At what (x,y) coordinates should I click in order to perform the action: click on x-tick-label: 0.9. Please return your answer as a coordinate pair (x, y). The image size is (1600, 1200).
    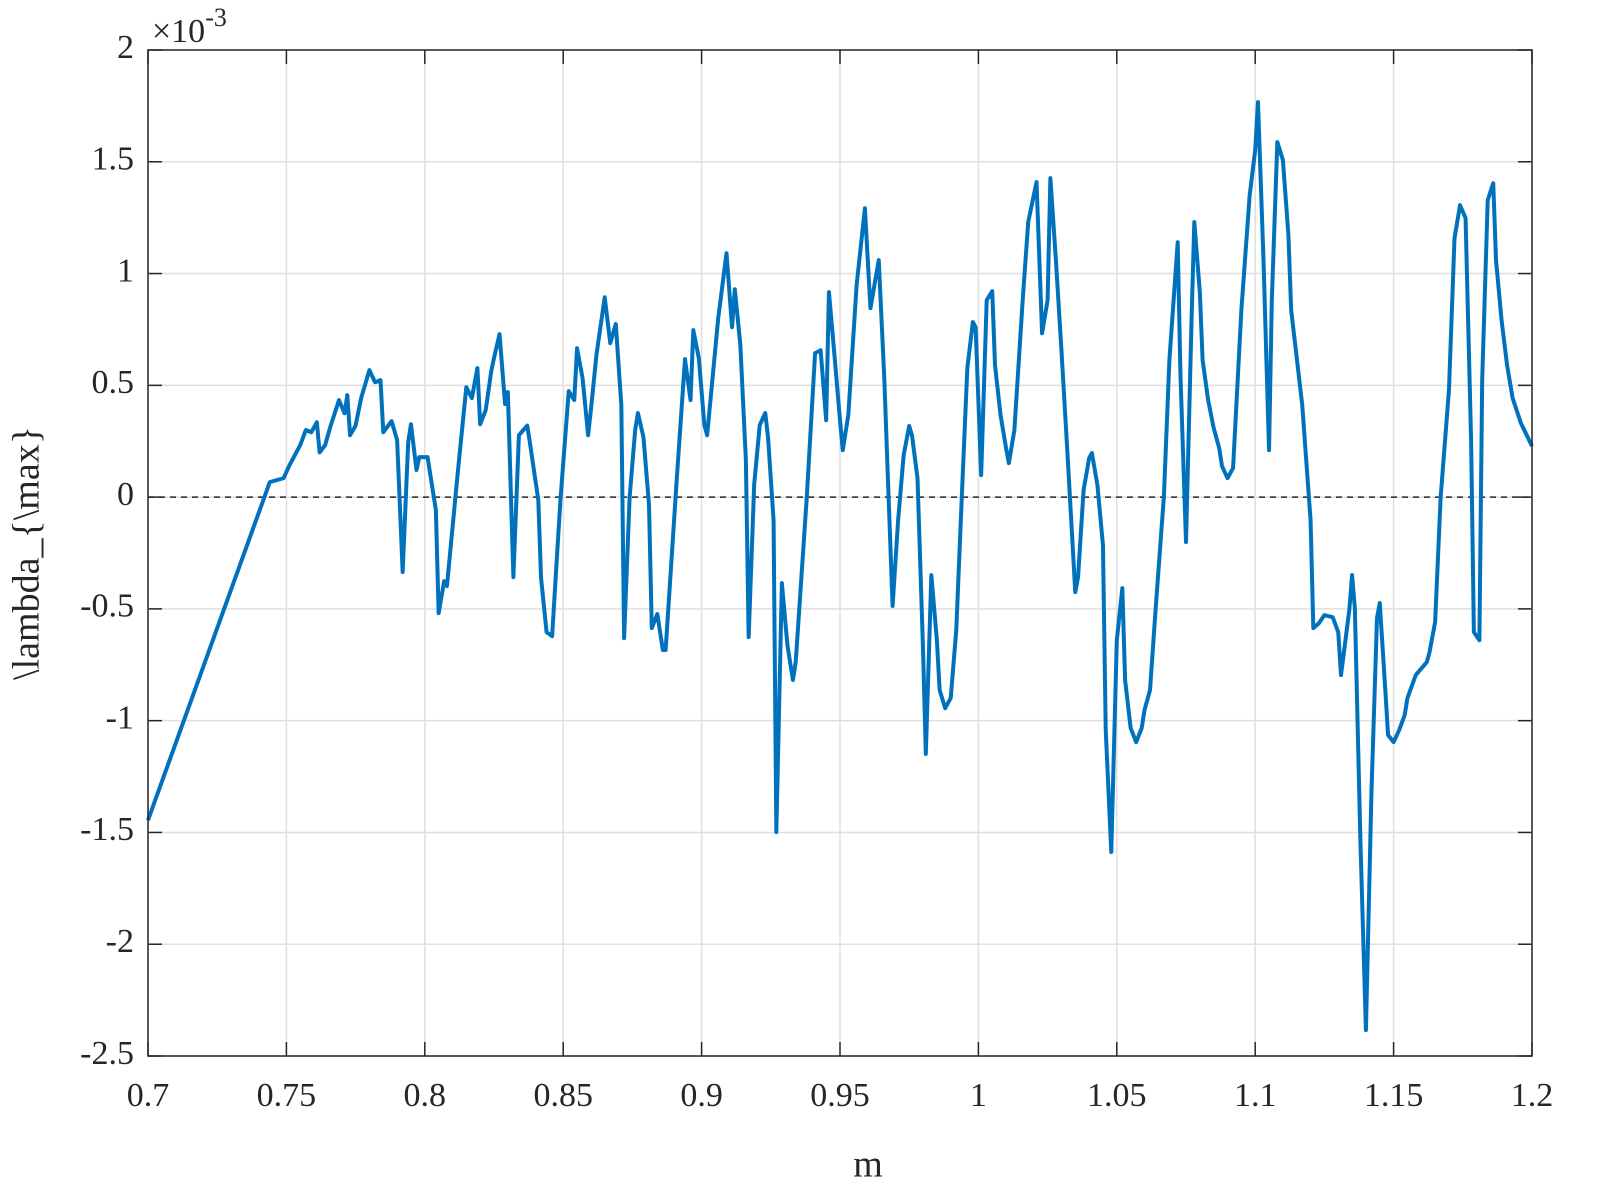
    Looking at the image, I should click on (701, 1095).